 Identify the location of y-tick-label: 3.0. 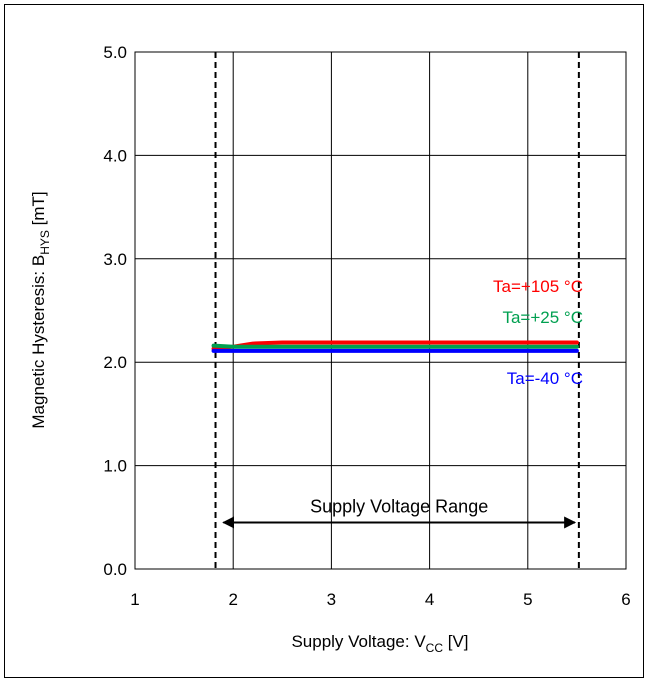
(115, 259).